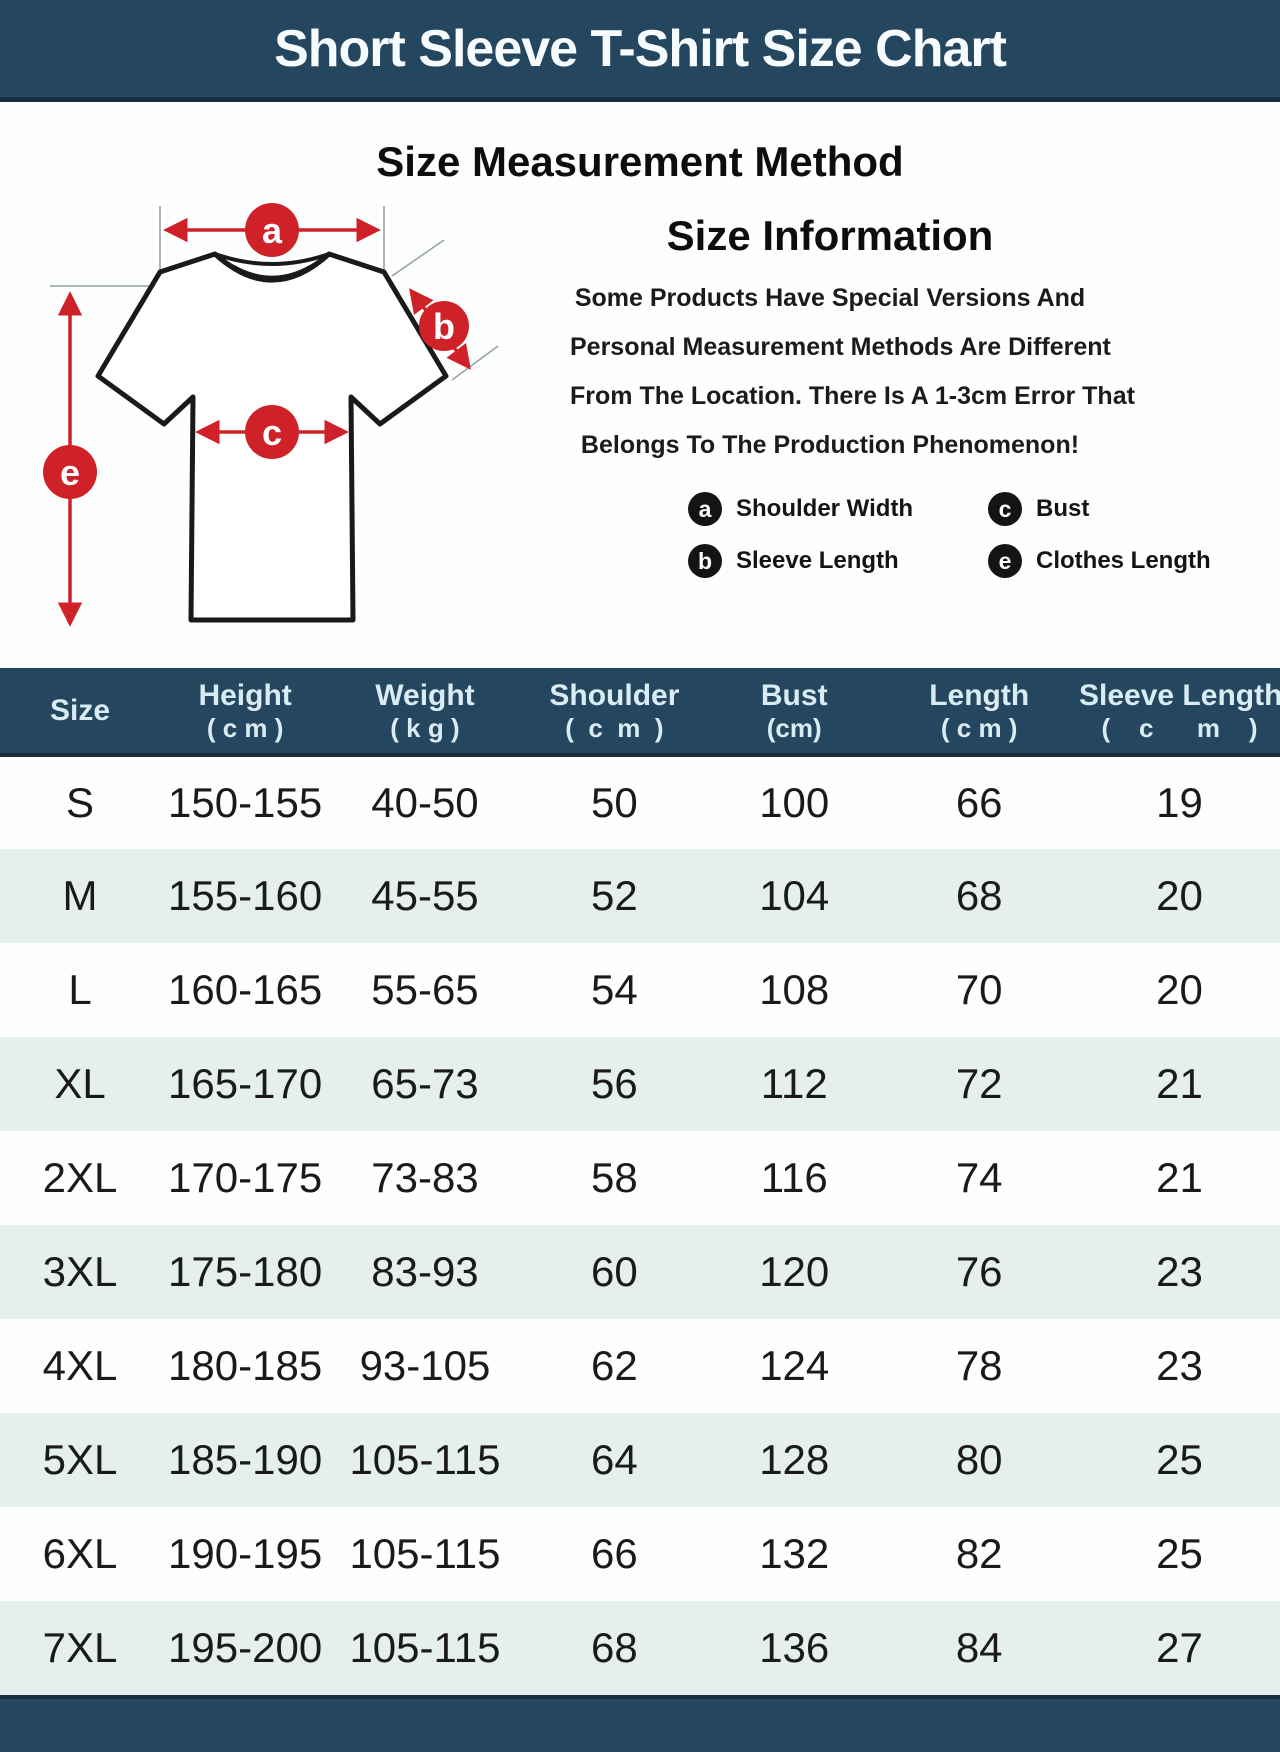 This screenshot has height=1752, width=1280. I want to click on cell-length: 84, so click(979, 1647).